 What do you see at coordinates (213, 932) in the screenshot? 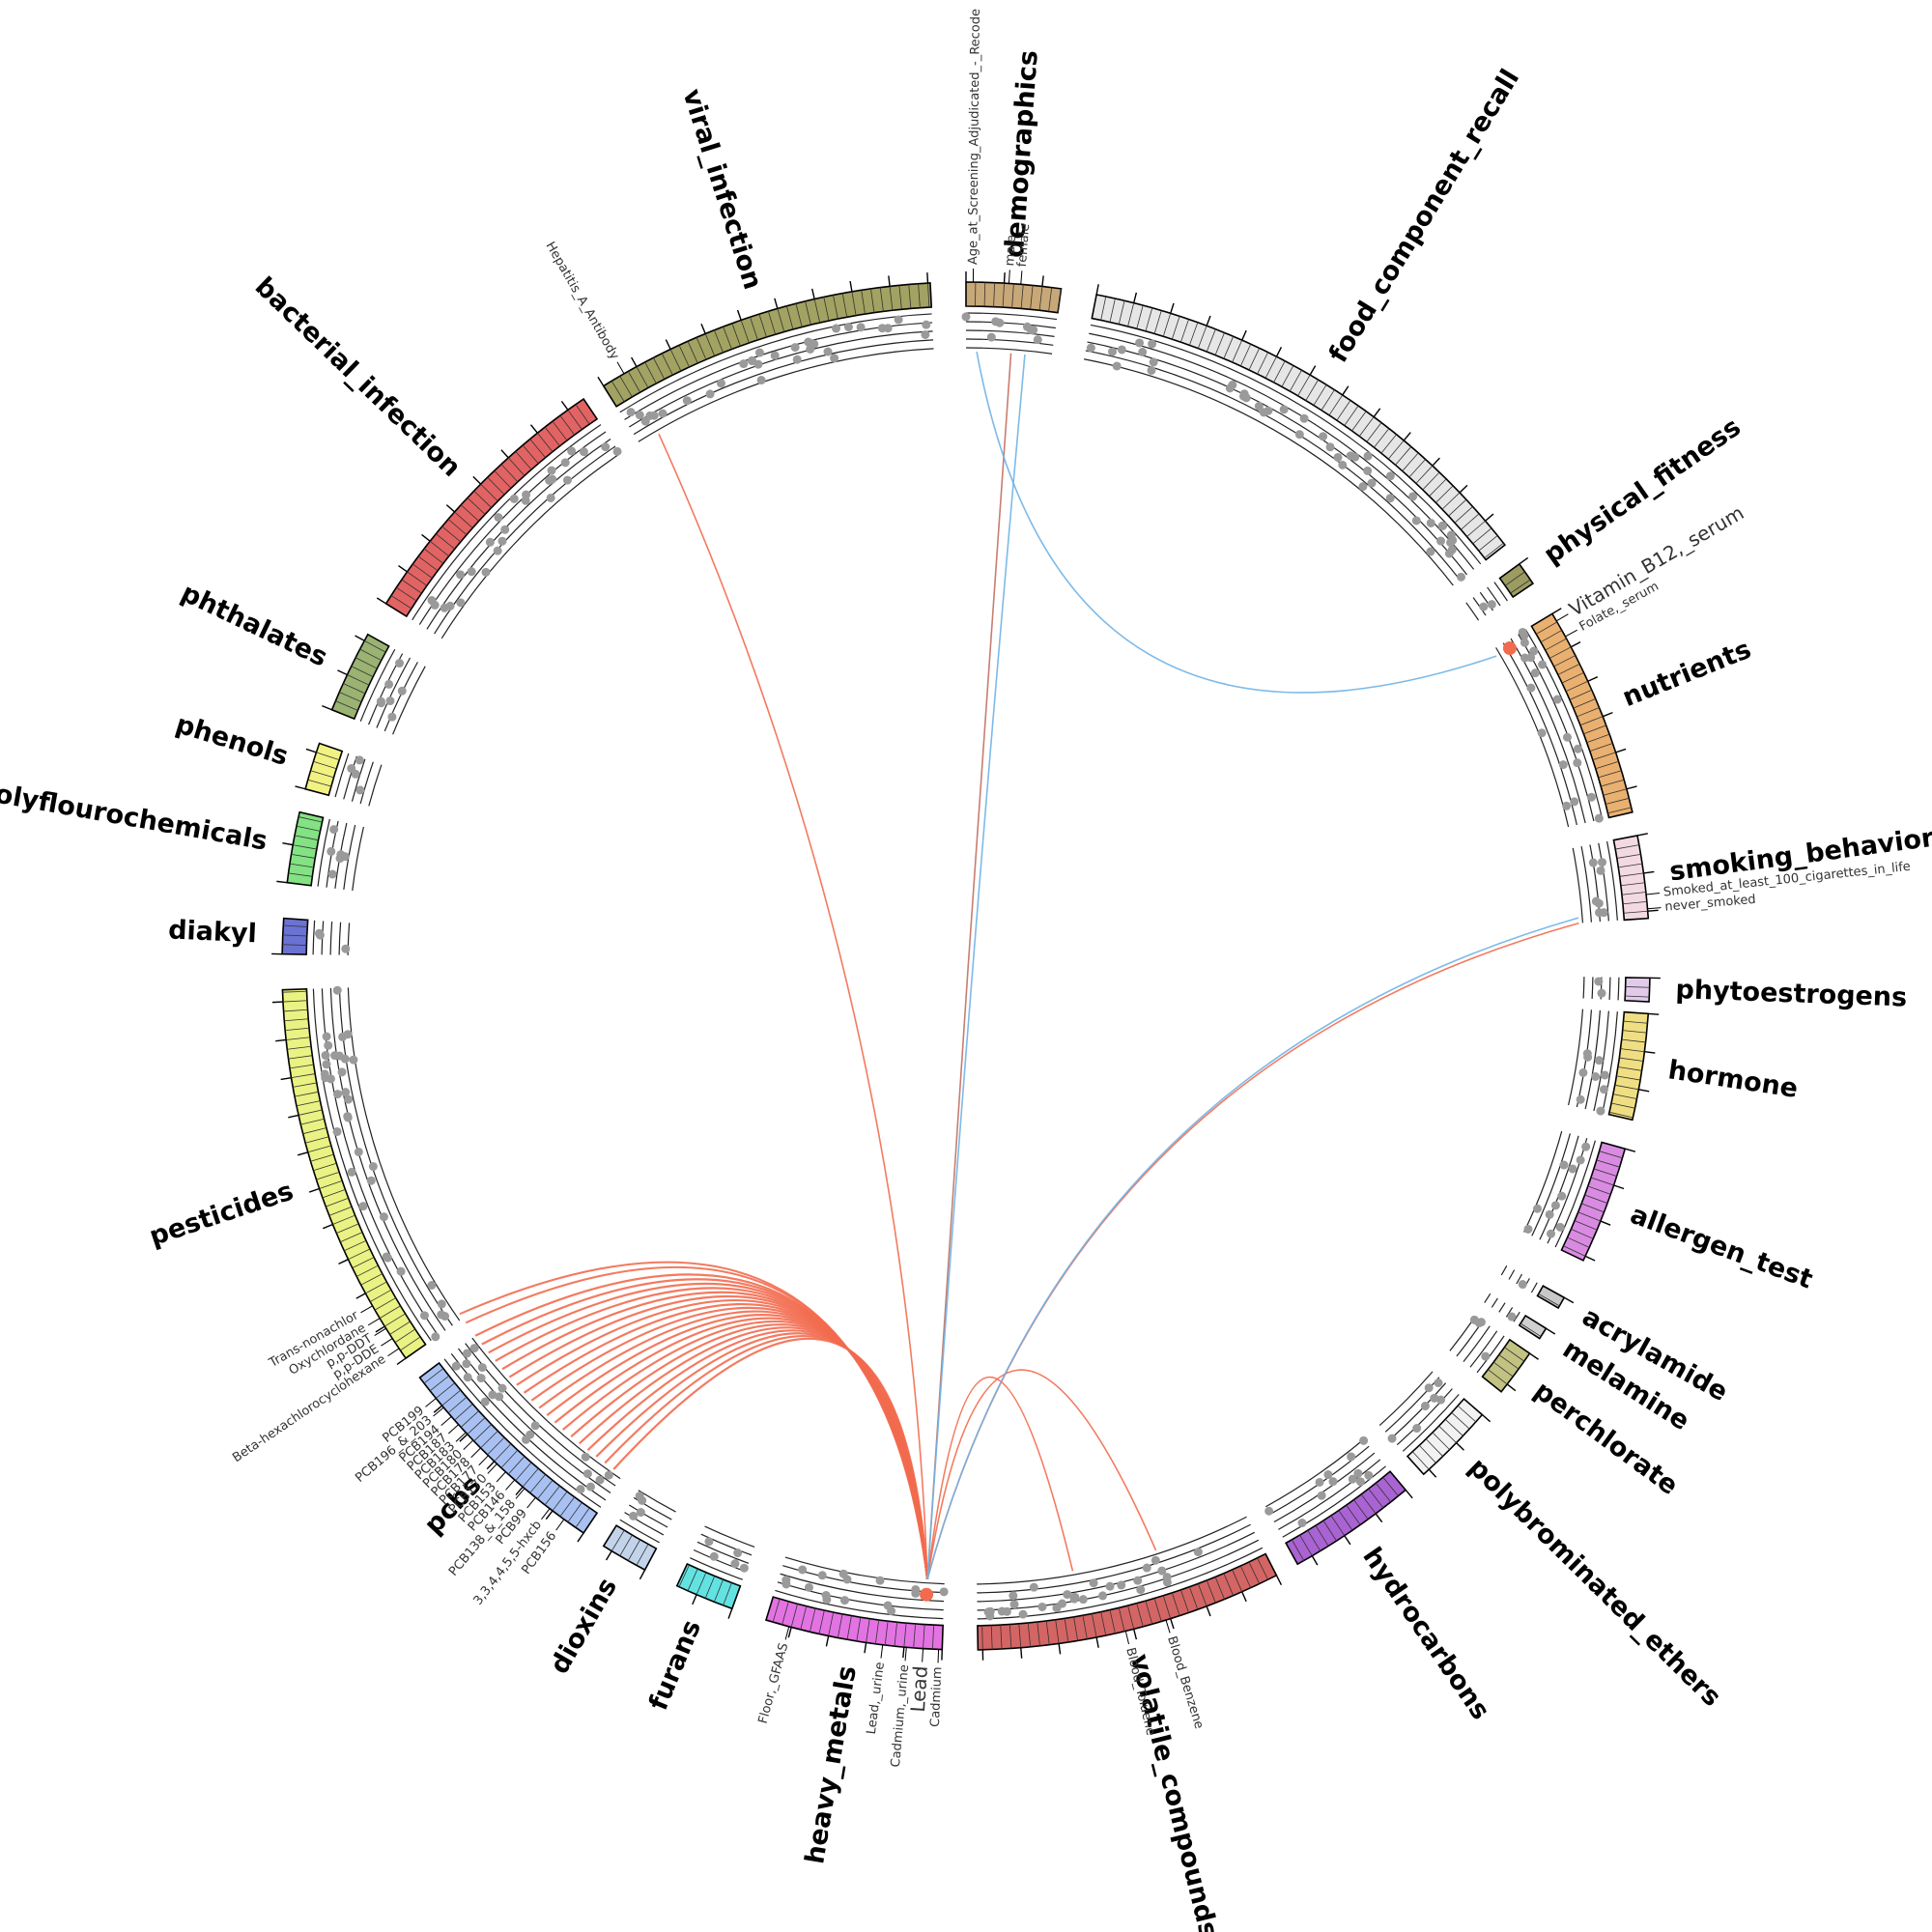
I see `group-label: diakyl` at bounding box center [213, 932].